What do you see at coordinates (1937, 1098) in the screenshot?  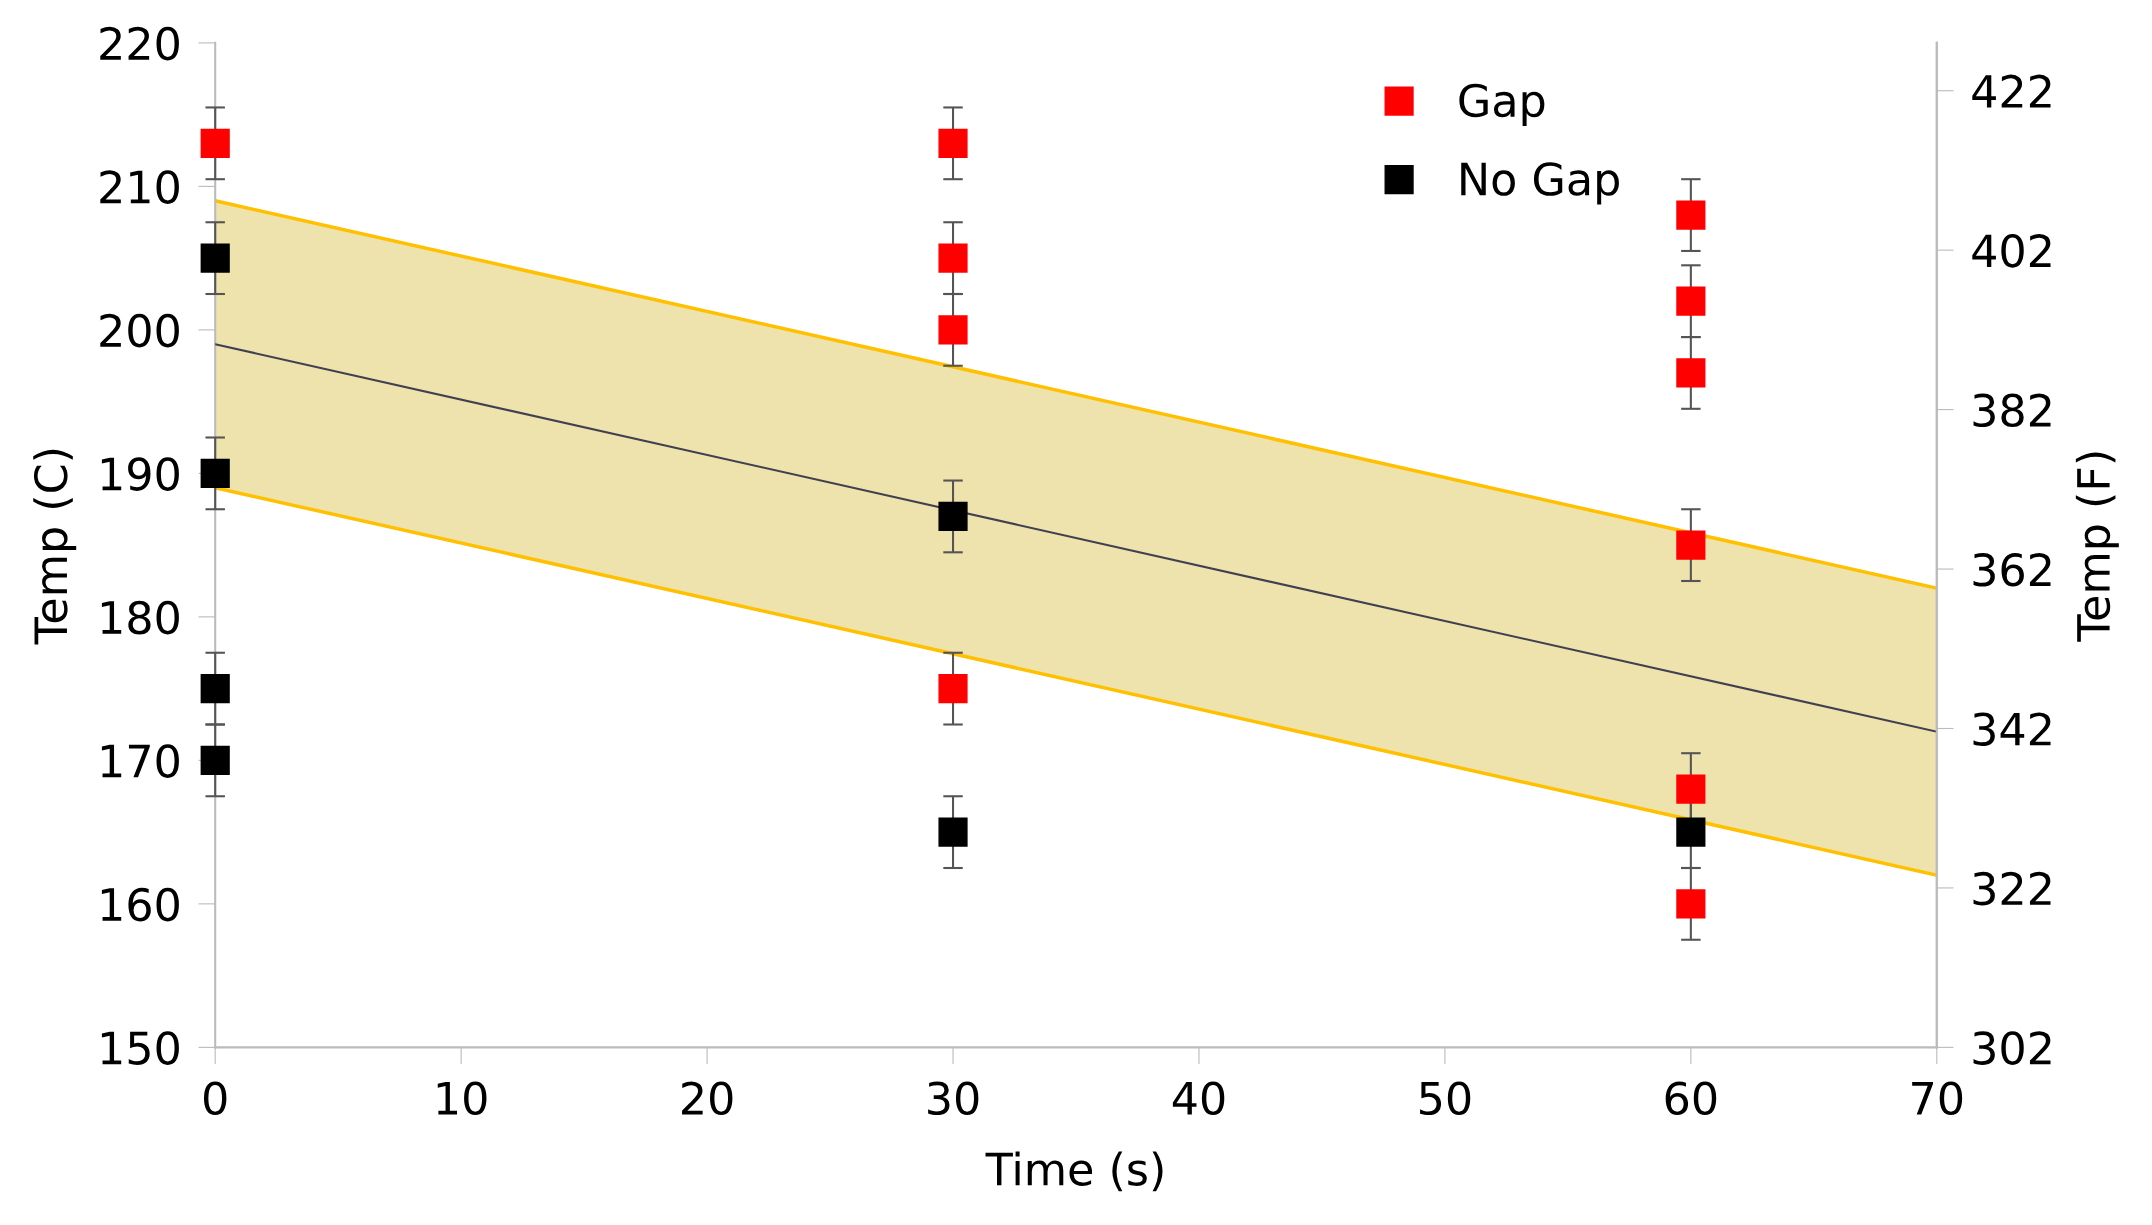 I see `x-tick-label: 70` at bounding box center [1937, 1098].